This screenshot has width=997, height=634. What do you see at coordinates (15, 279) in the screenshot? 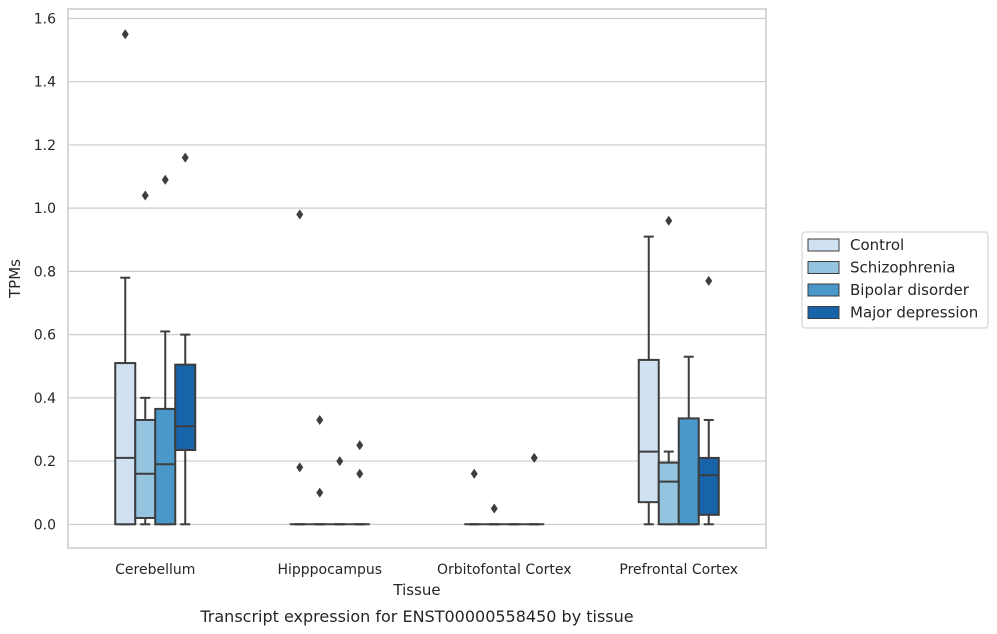
I see `y-axis-title: TPMs` at bounding box center [15, 279].